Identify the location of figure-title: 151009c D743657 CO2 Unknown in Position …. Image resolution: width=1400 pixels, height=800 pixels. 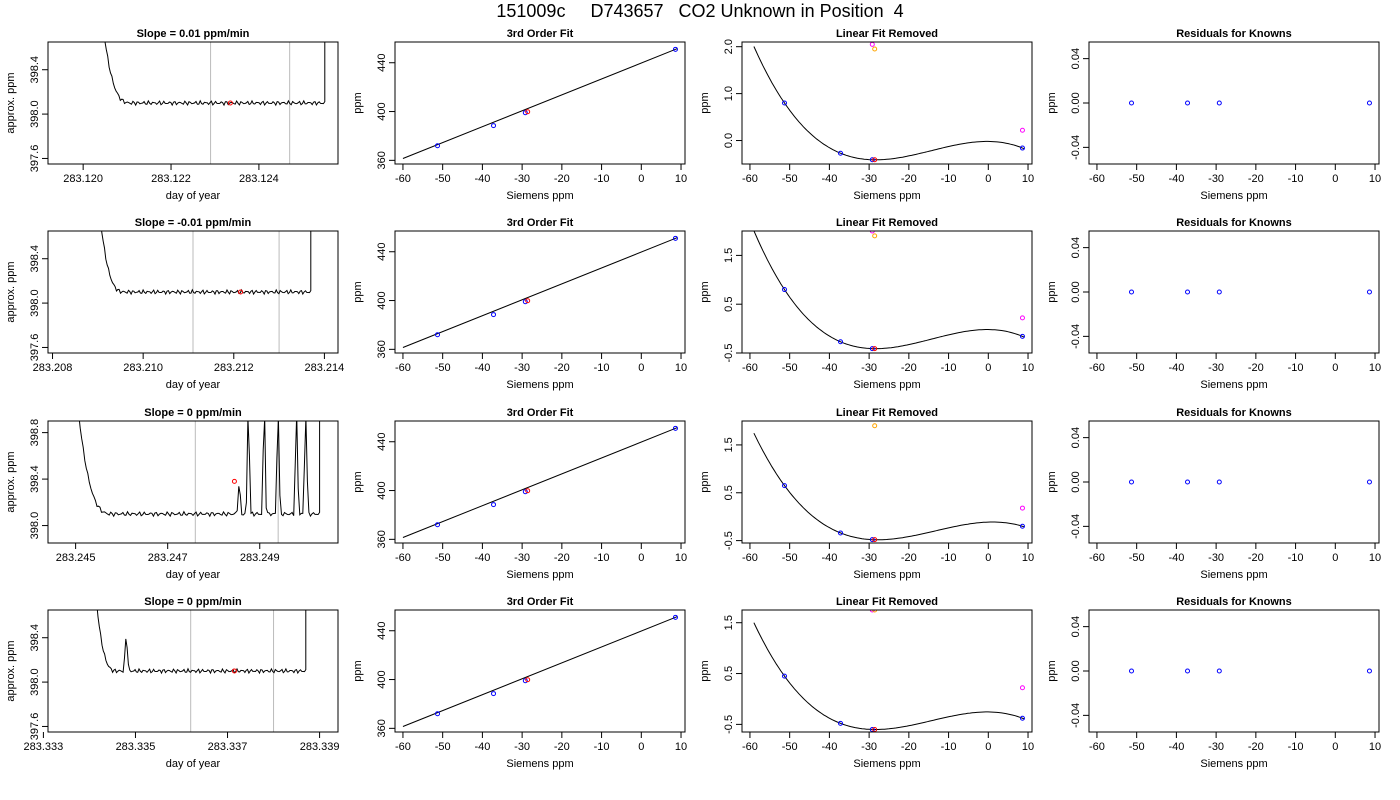
(700, 11).